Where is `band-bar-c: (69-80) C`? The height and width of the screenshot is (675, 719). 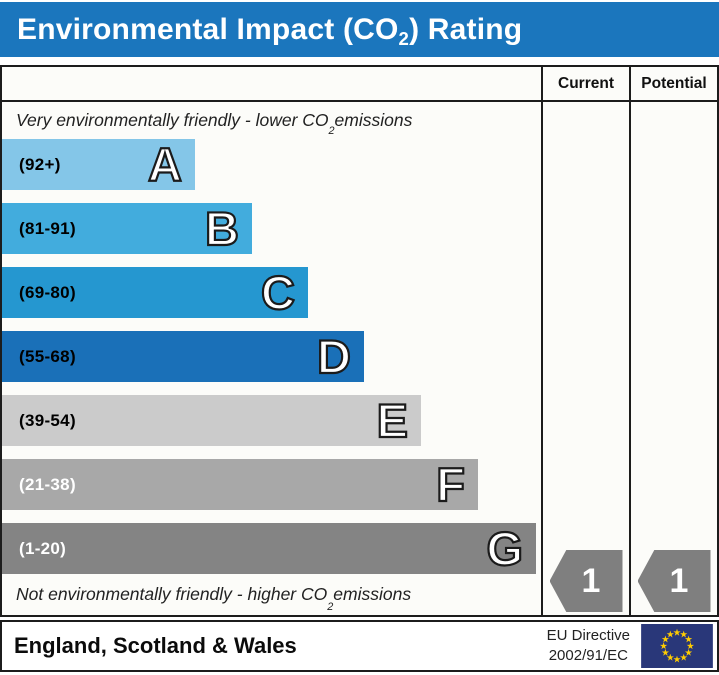
band-bar-c: (69-80) C is located at coordinates (155, 292).